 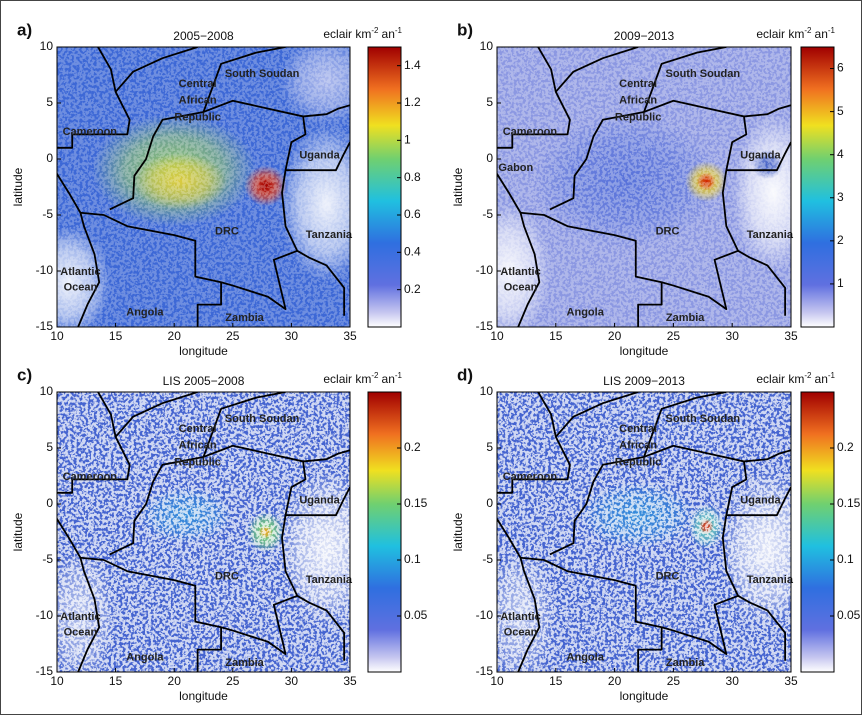 What do you see at coordinates (685, 663) in the screenshot?
I see `place-label: Zambia` at bounding box center [685, 663].